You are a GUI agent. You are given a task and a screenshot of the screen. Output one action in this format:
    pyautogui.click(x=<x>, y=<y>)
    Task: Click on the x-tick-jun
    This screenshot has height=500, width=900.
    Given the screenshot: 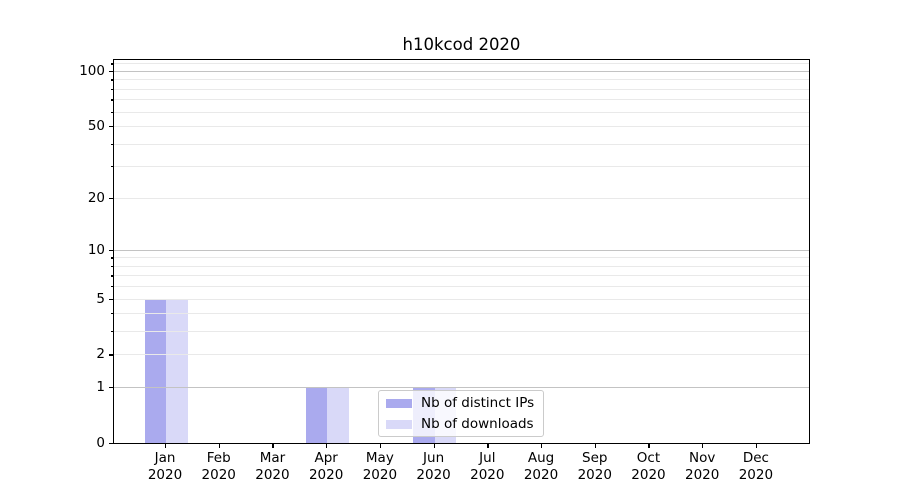 What is the action you would take?
    pyautogui.click(x=434, y=446)
    